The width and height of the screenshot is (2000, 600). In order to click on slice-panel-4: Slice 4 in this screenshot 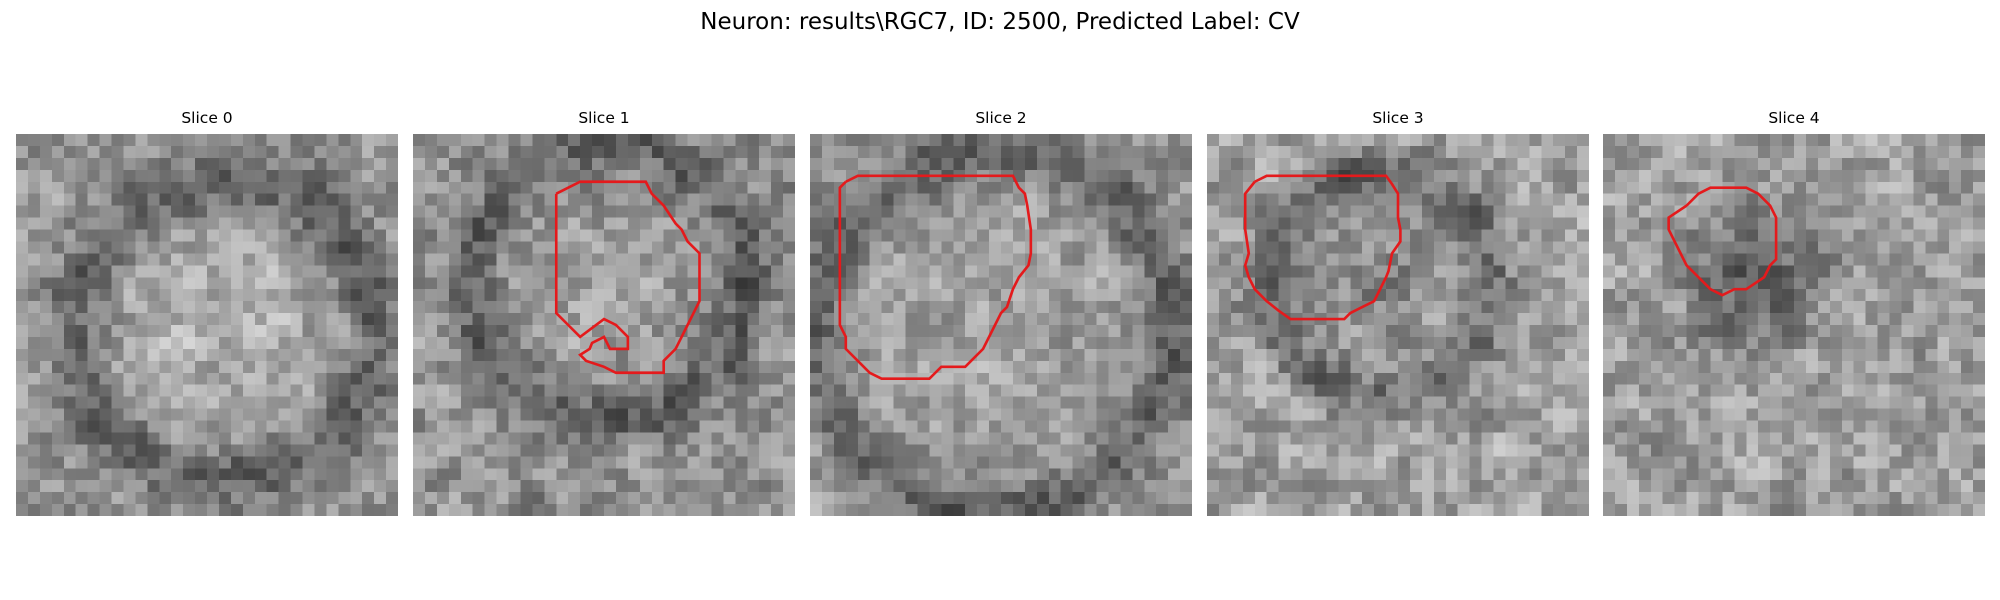, I will do `click(1794, 312)`.